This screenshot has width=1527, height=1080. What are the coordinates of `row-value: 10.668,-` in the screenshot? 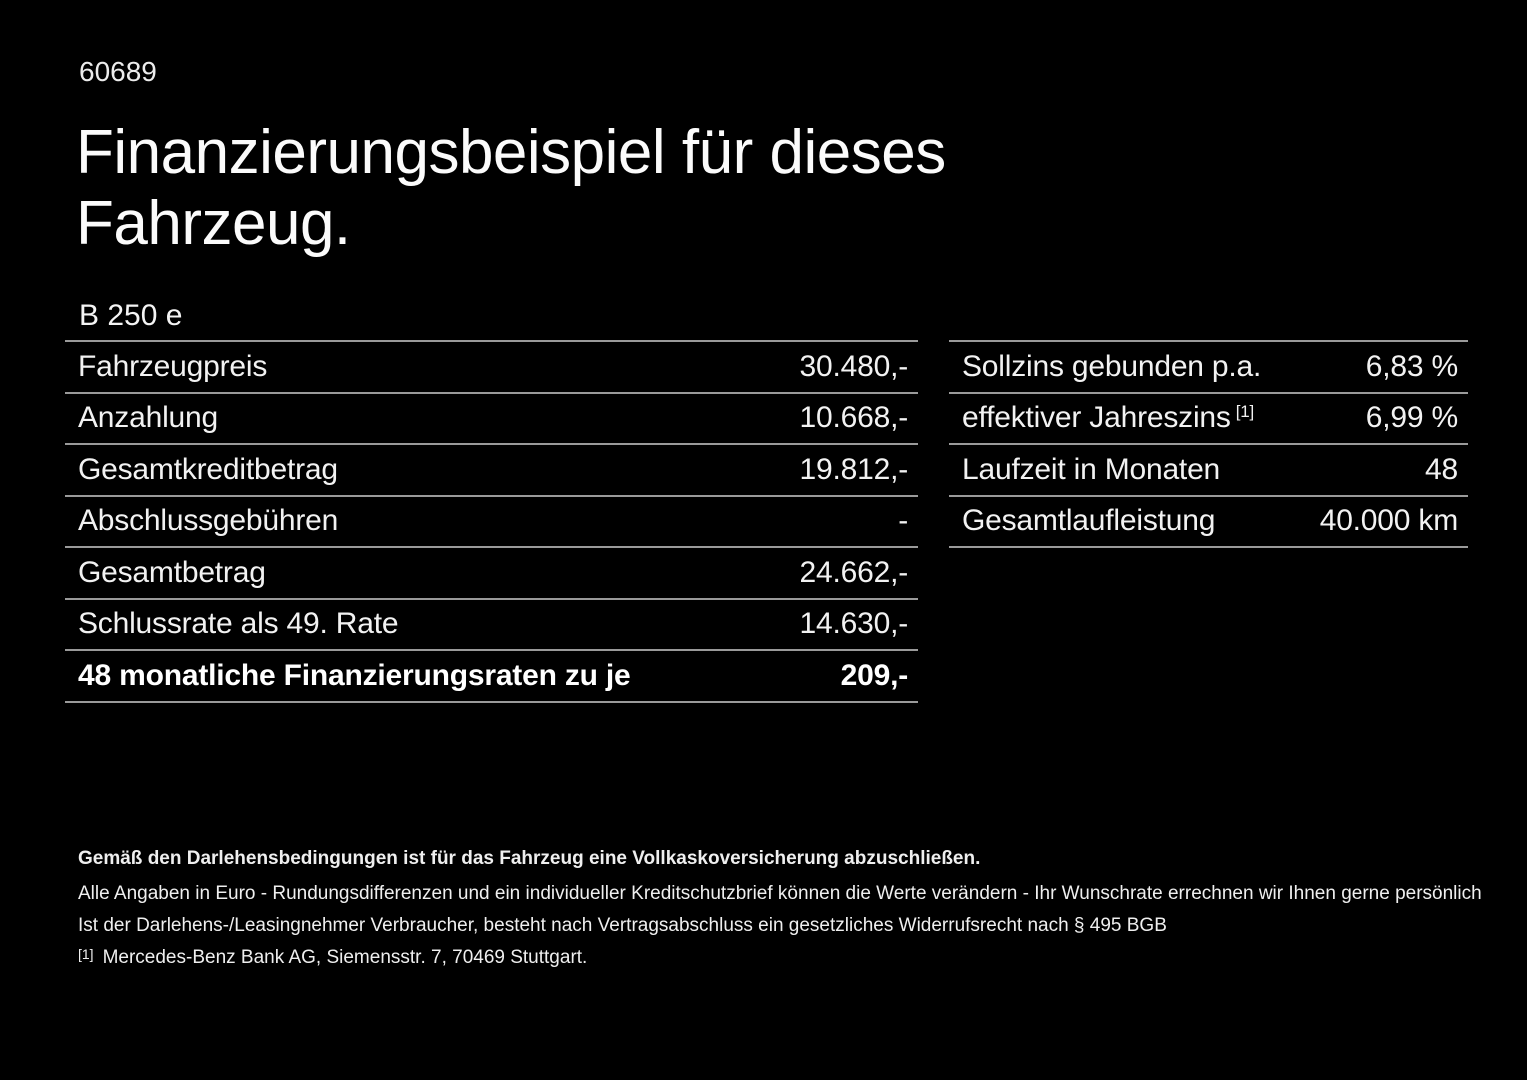 It's located at (854, 418).